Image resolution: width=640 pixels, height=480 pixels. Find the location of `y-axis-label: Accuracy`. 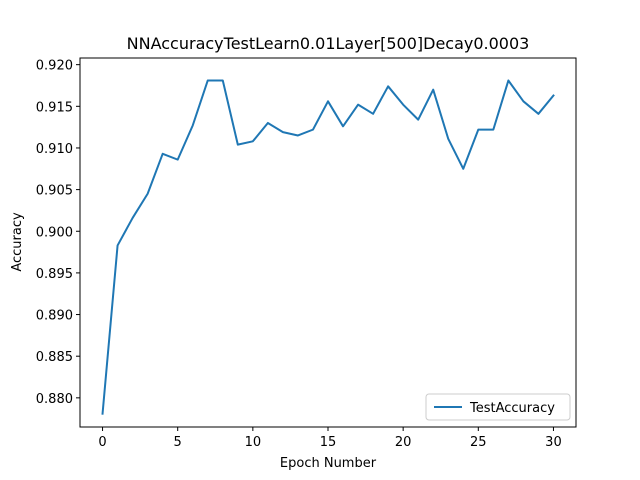

y-axis-label: Accuracy is located at coordinates (17, 242).